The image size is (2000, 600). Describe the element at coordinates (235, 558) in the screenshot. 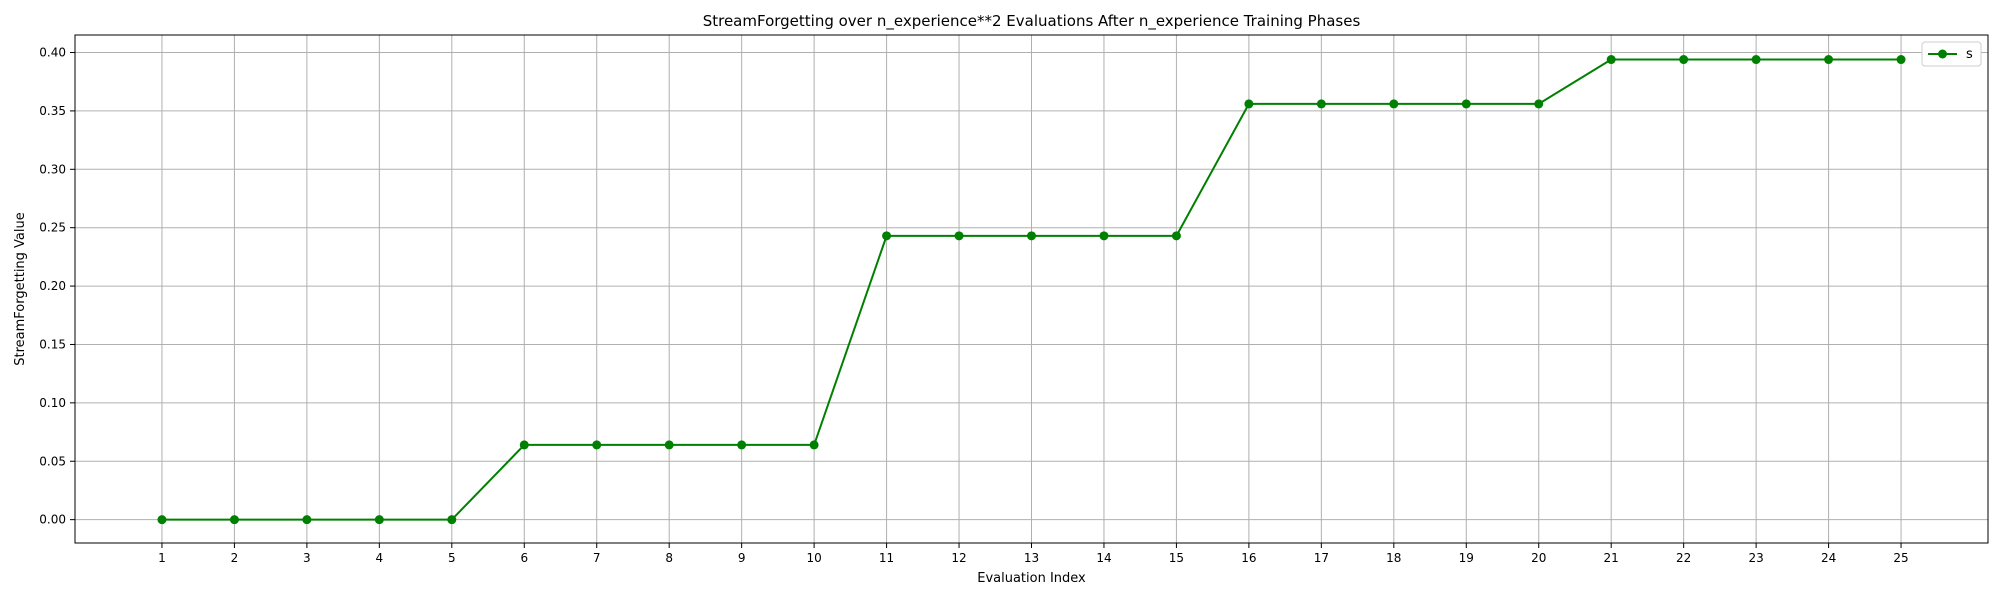

I see `x-tick-label: 2` at that location.